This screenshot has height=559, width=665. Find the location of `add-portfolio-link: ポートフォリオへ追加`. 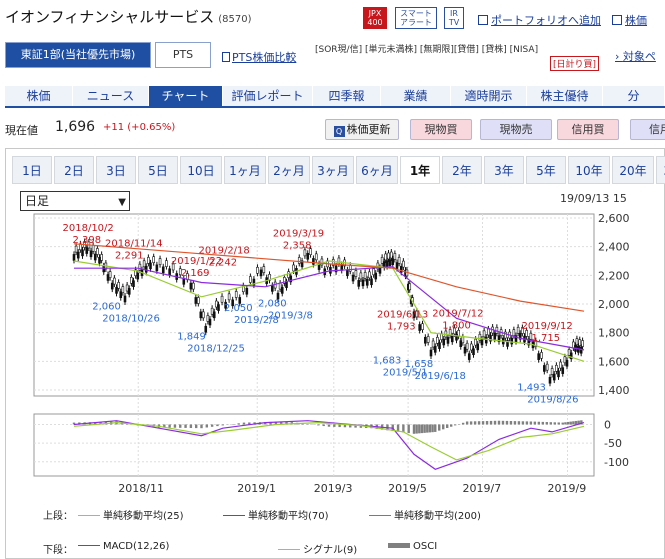

add-portfolio-link: ポートフォリオへ追加 is located at coordinates (539, 20).